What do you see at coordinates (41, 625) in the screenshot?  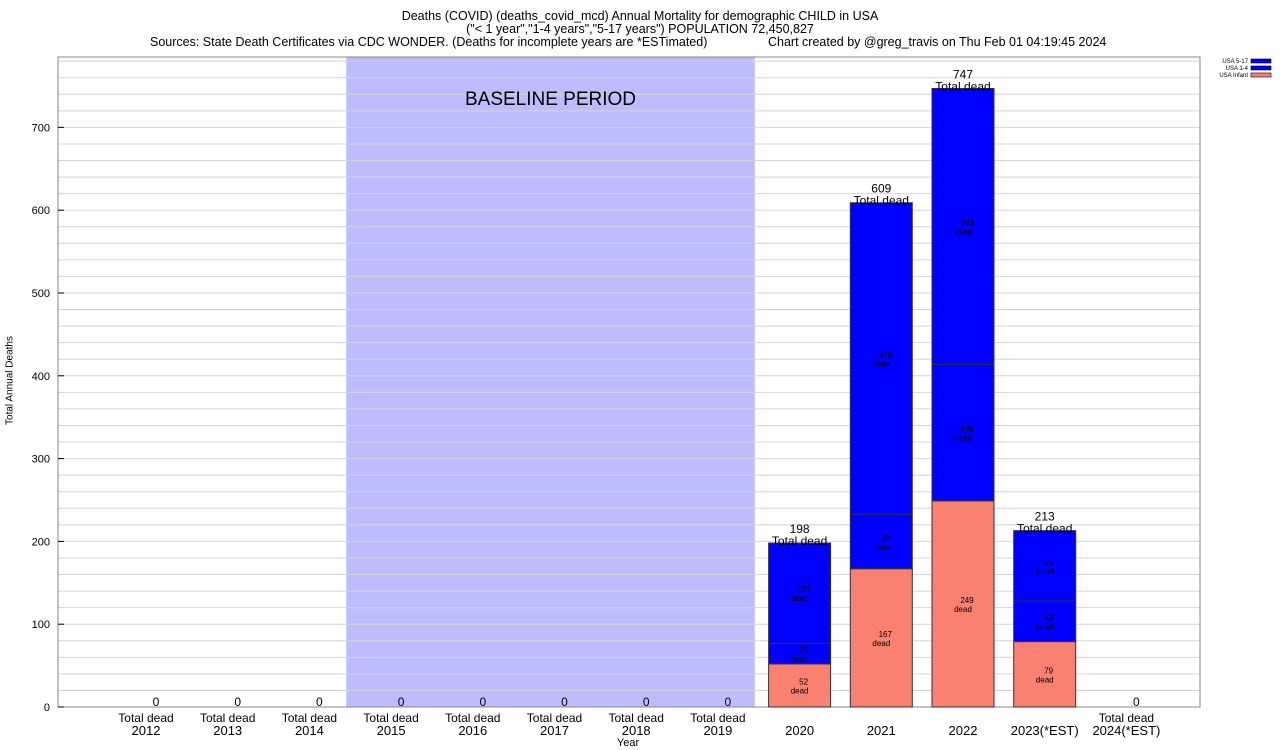 I see `y-tick-label: 100` at bounding box center [41, 625].